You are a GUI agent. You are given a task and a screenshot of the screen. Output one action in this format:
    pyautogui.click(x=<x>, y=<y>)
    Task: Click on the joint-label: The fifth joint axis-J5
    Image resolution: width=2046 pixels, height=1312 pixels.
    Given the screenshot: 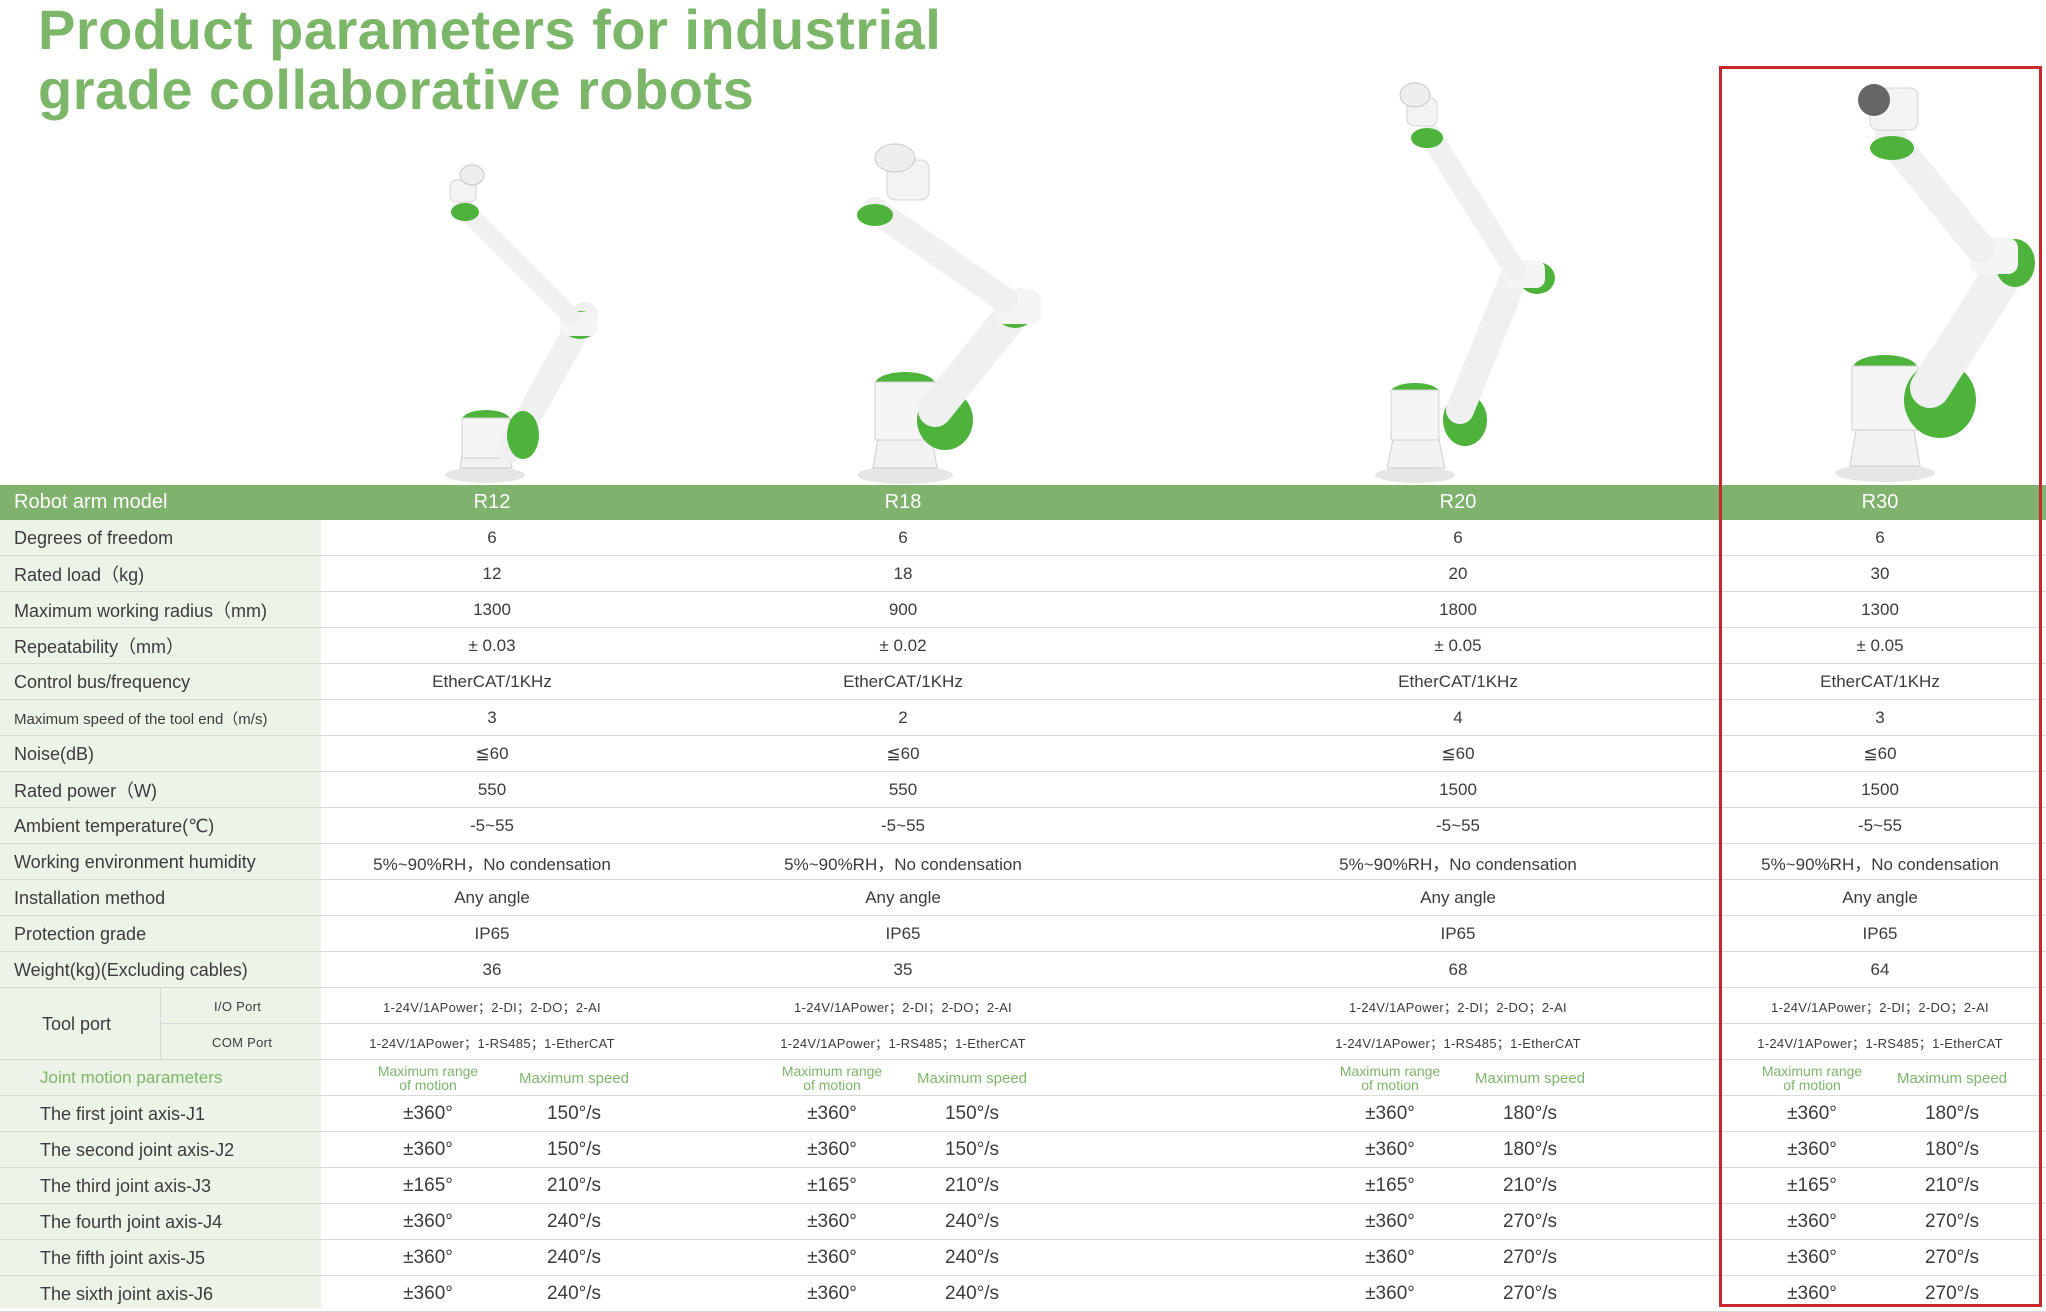 What is the action you would take?
    pyautogui.click(x=123, y=1257)
    